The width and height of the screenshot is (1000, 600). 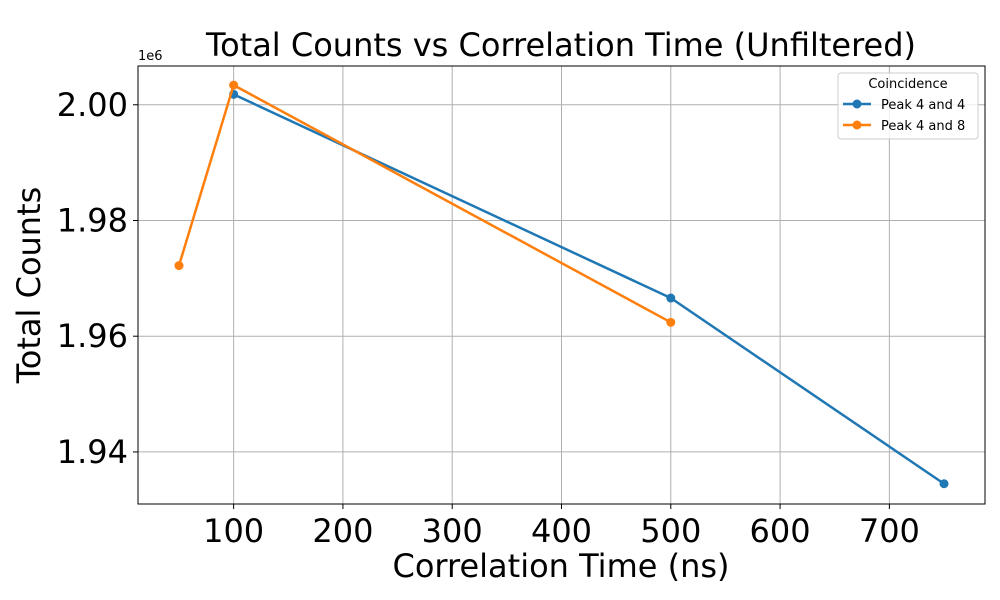 I want to click on legend-entry-label: Peak 4 and 4, so click(x=923, y=105).